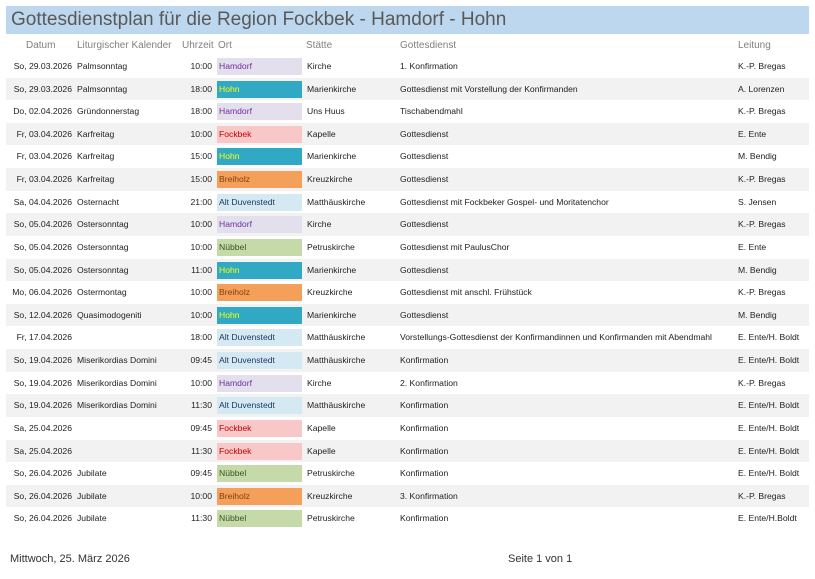 This screenshot has height=579, width=815. What do you see at coordinates (92, 473) in the screenshot?
I see `cell-kalender: Jubilate` at bounding box center [92, 473].